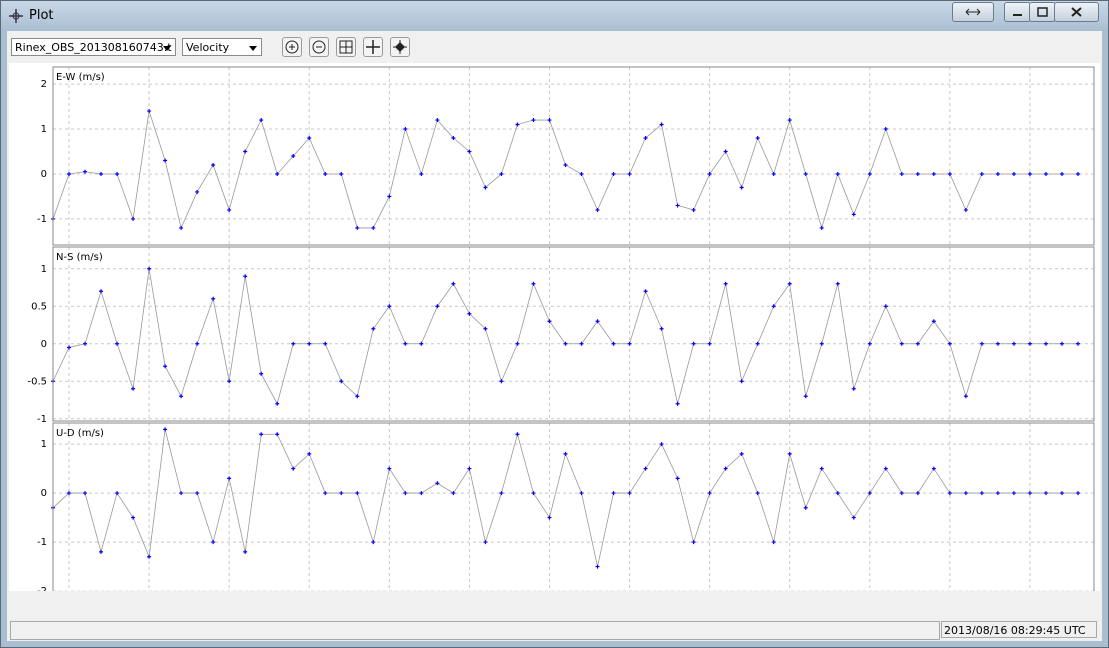  What do you see at coordinates (93, 47) in the screenshot?
I see `file-select: Rinex_OBS_201308160743.t` at bounding box center [93, 47].